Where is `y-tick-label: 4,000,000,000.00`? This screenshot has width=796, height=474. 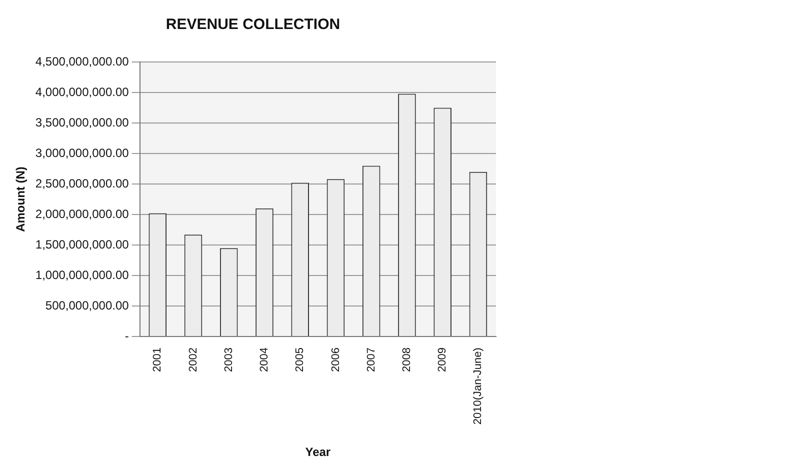 y-tick-label: 4,000,000,000.00 is located at coordinates (82, 91).